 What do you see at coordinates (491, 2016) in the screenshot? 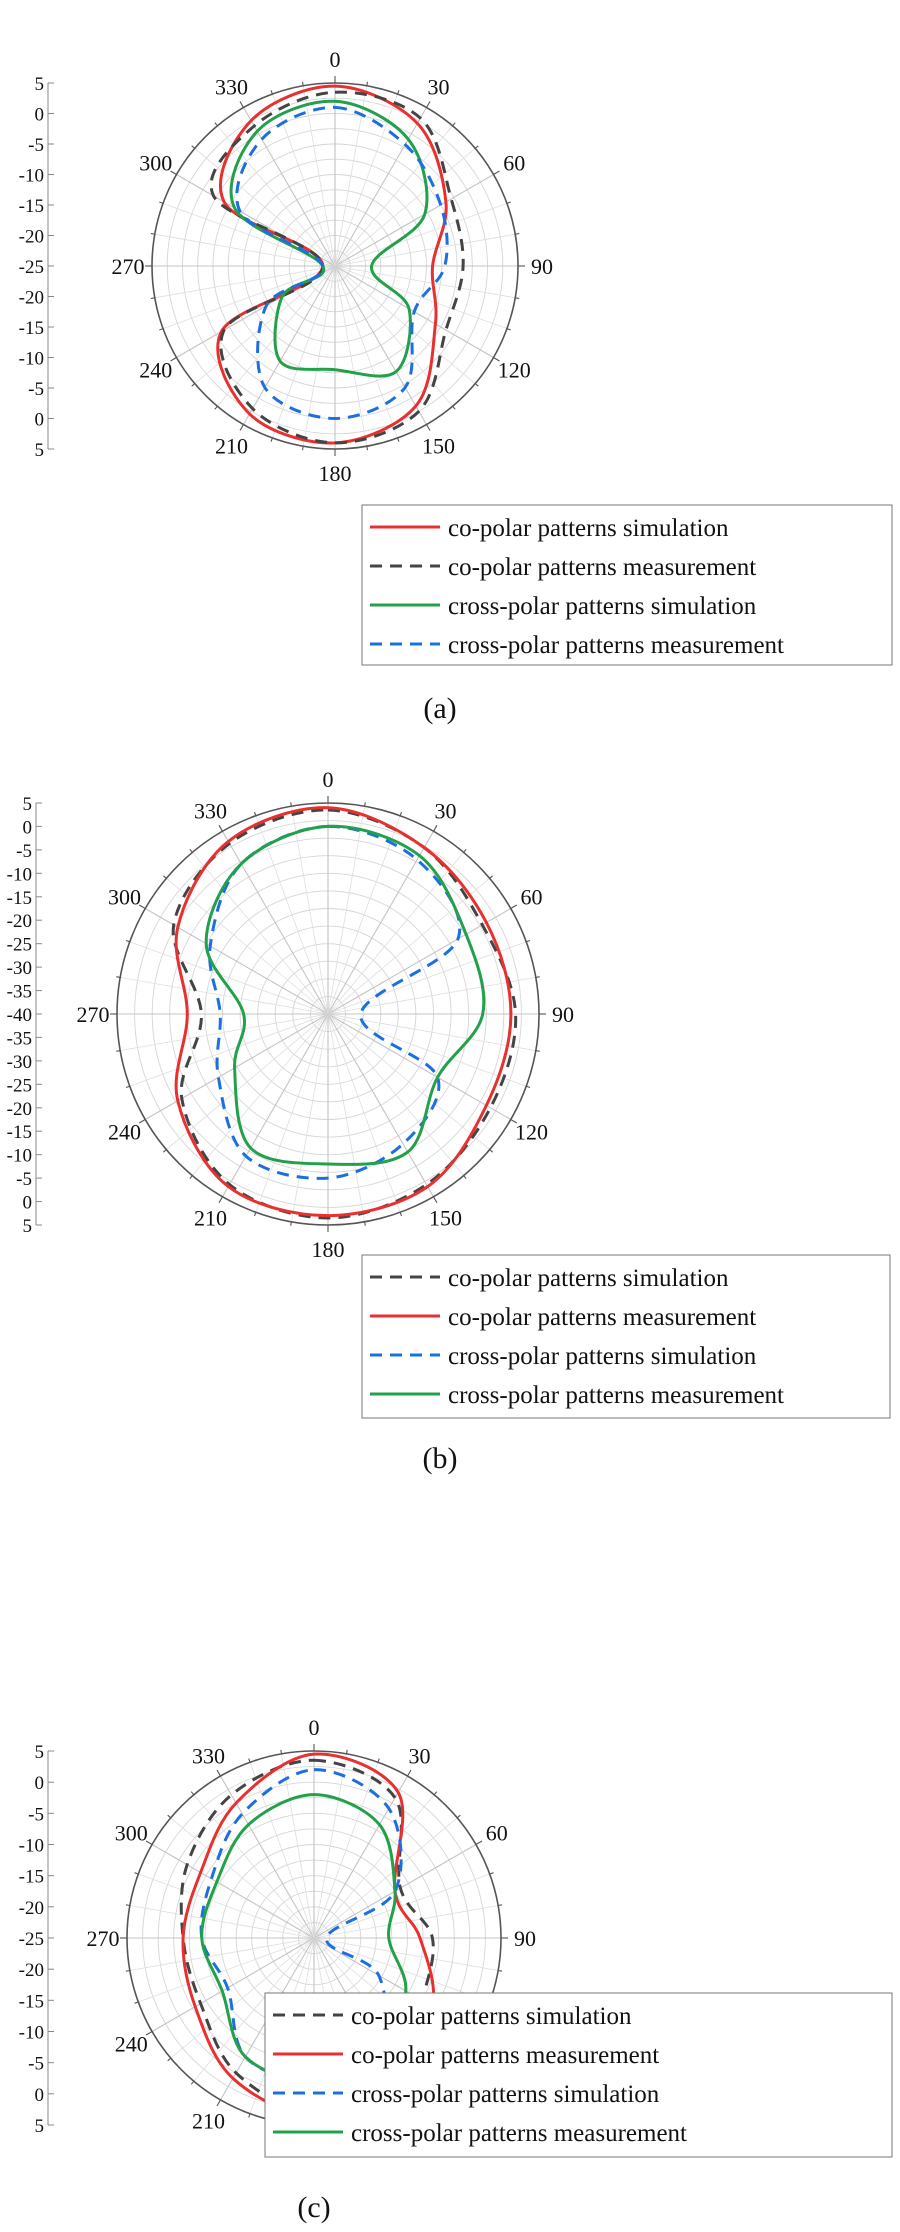
I see `legend-entry: co-polar patterns simulation` at bounding box center [491, 2016].